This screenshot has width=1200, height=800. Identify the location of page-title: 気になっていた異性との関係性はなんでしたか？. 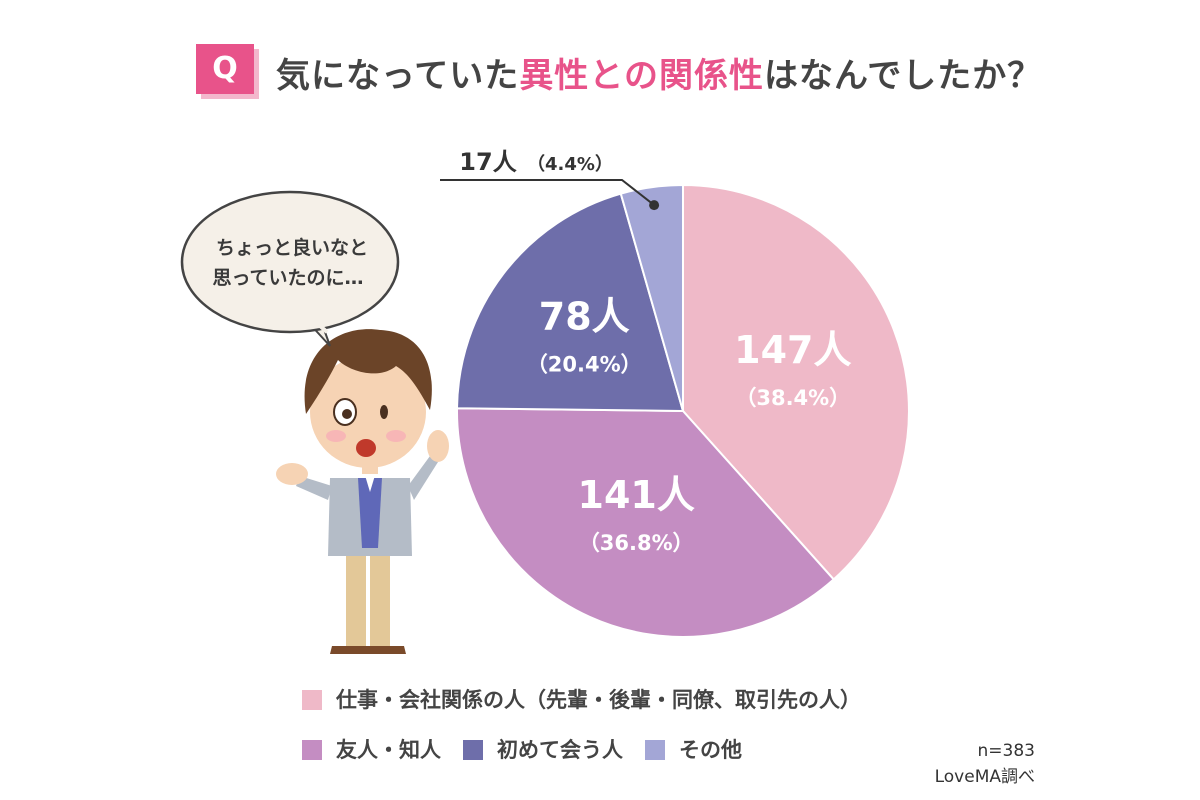
(659, 72).